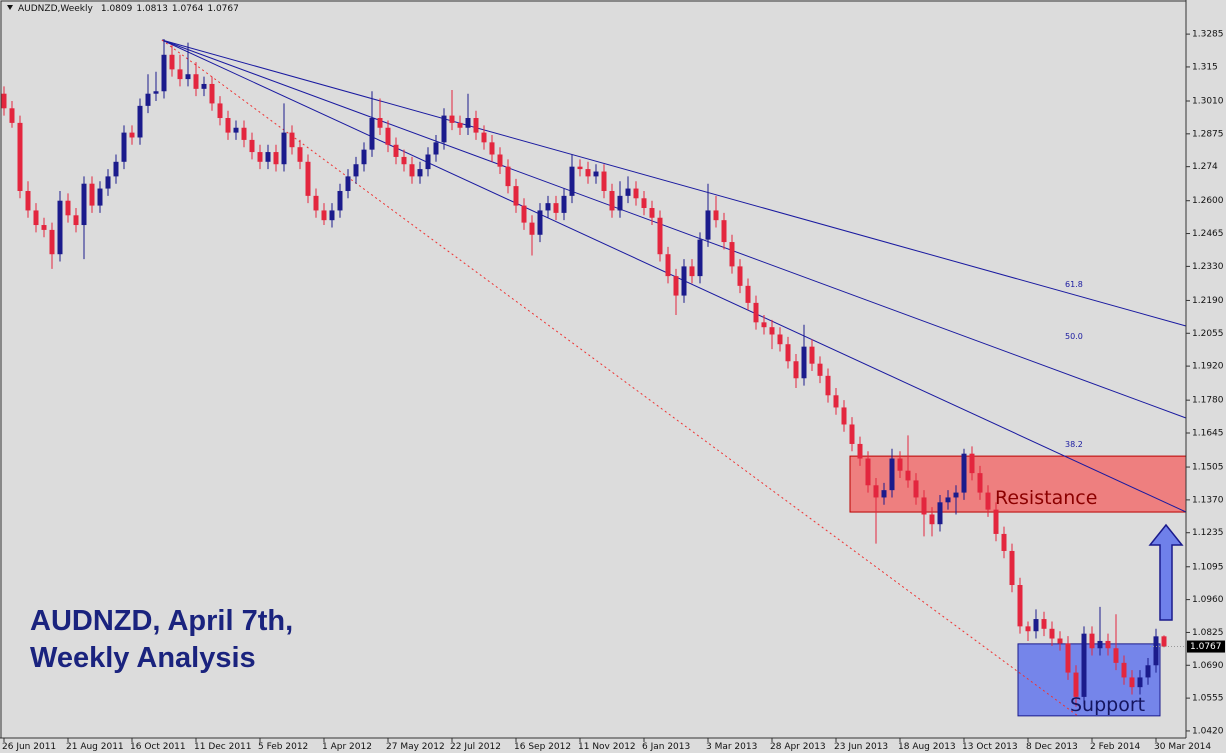  I want to click on y-tick-label: 1.0420, so click(1208, 731).